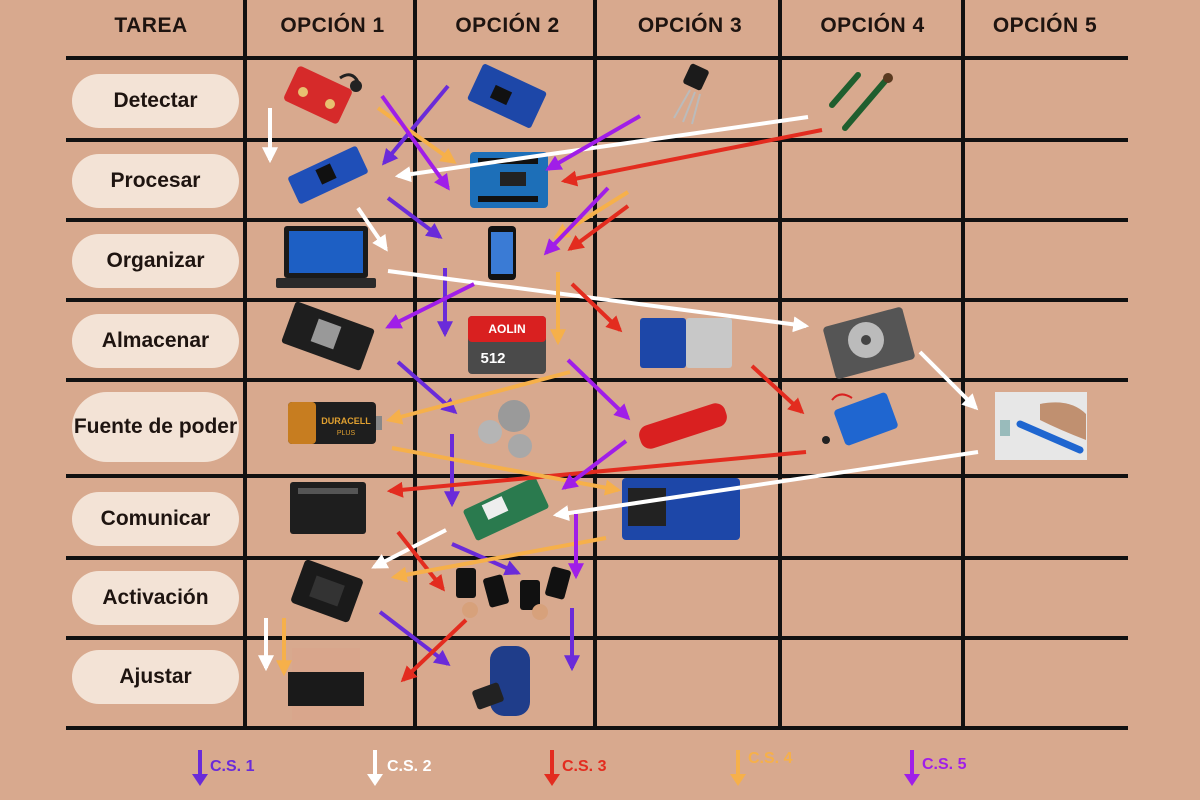  I want to click on battery-sub: PLUS, so click(346, 433).